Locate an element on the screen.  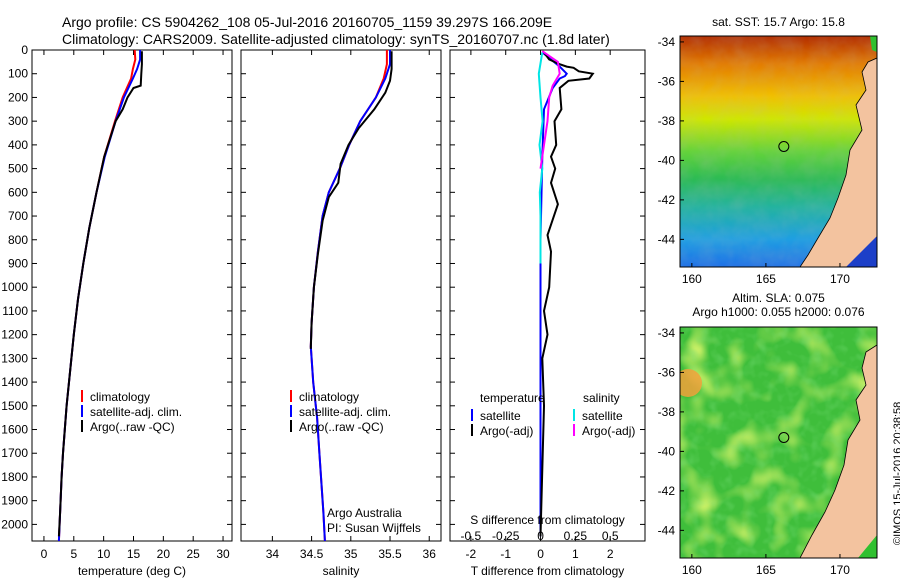
y-tick-label: 900 is located at coordinates (18, 263).